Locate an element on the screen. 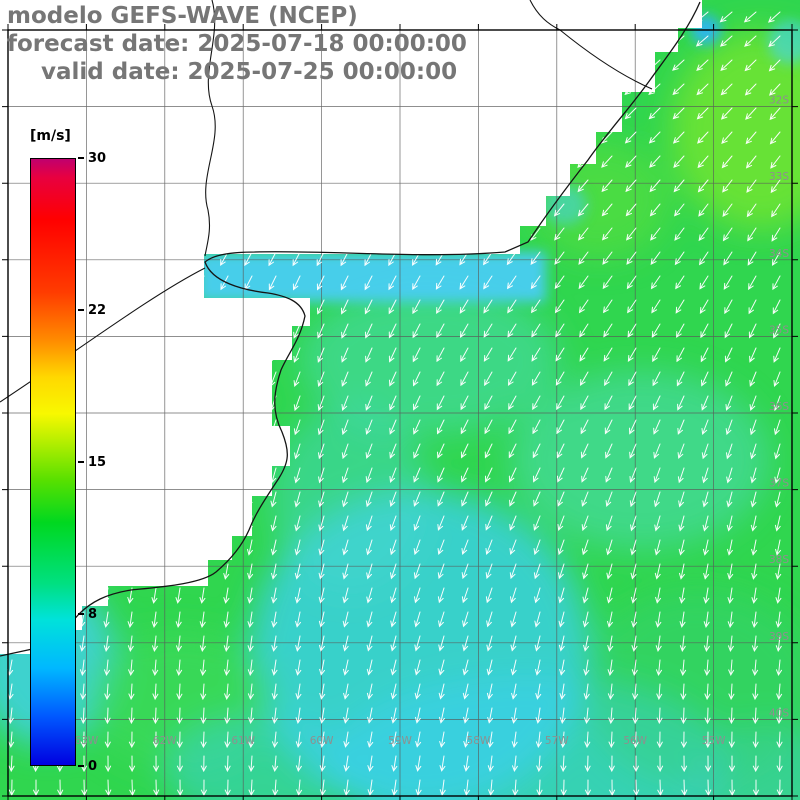 Image resolution: width=800 pixels, height=800 pixels. colorbar-tick-label: 15 is located at coordinates (97, 462).